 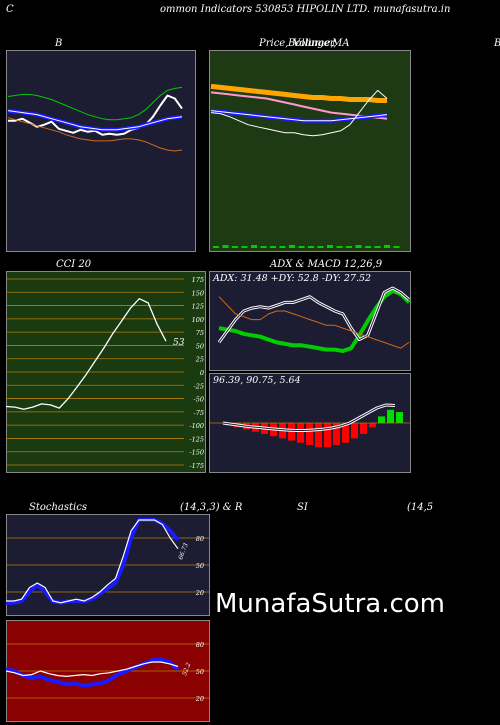 I want to click on plus-di-line-core, so click(x=314, y=315).